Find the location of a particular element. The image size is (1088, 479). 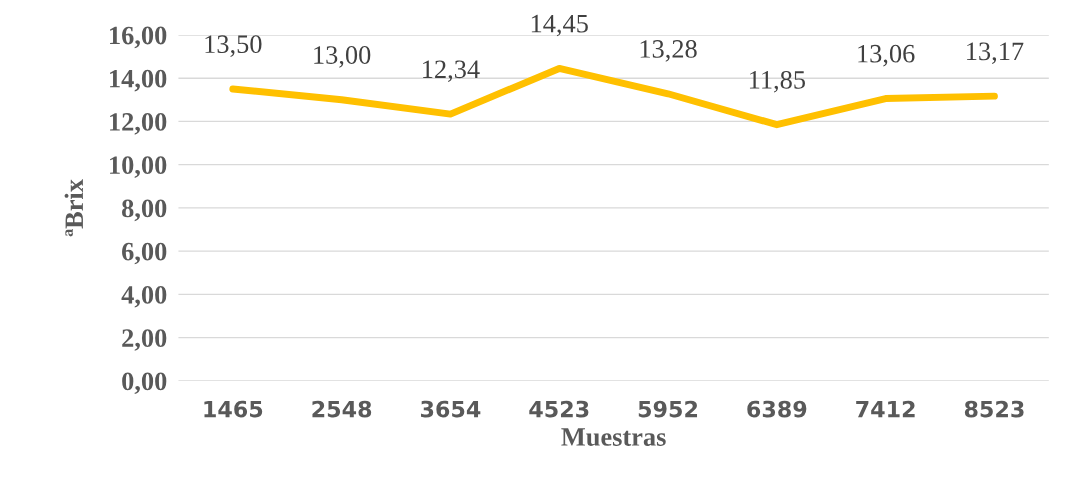

y-tick-label: 14,00 is located at coordinates (138, 80).